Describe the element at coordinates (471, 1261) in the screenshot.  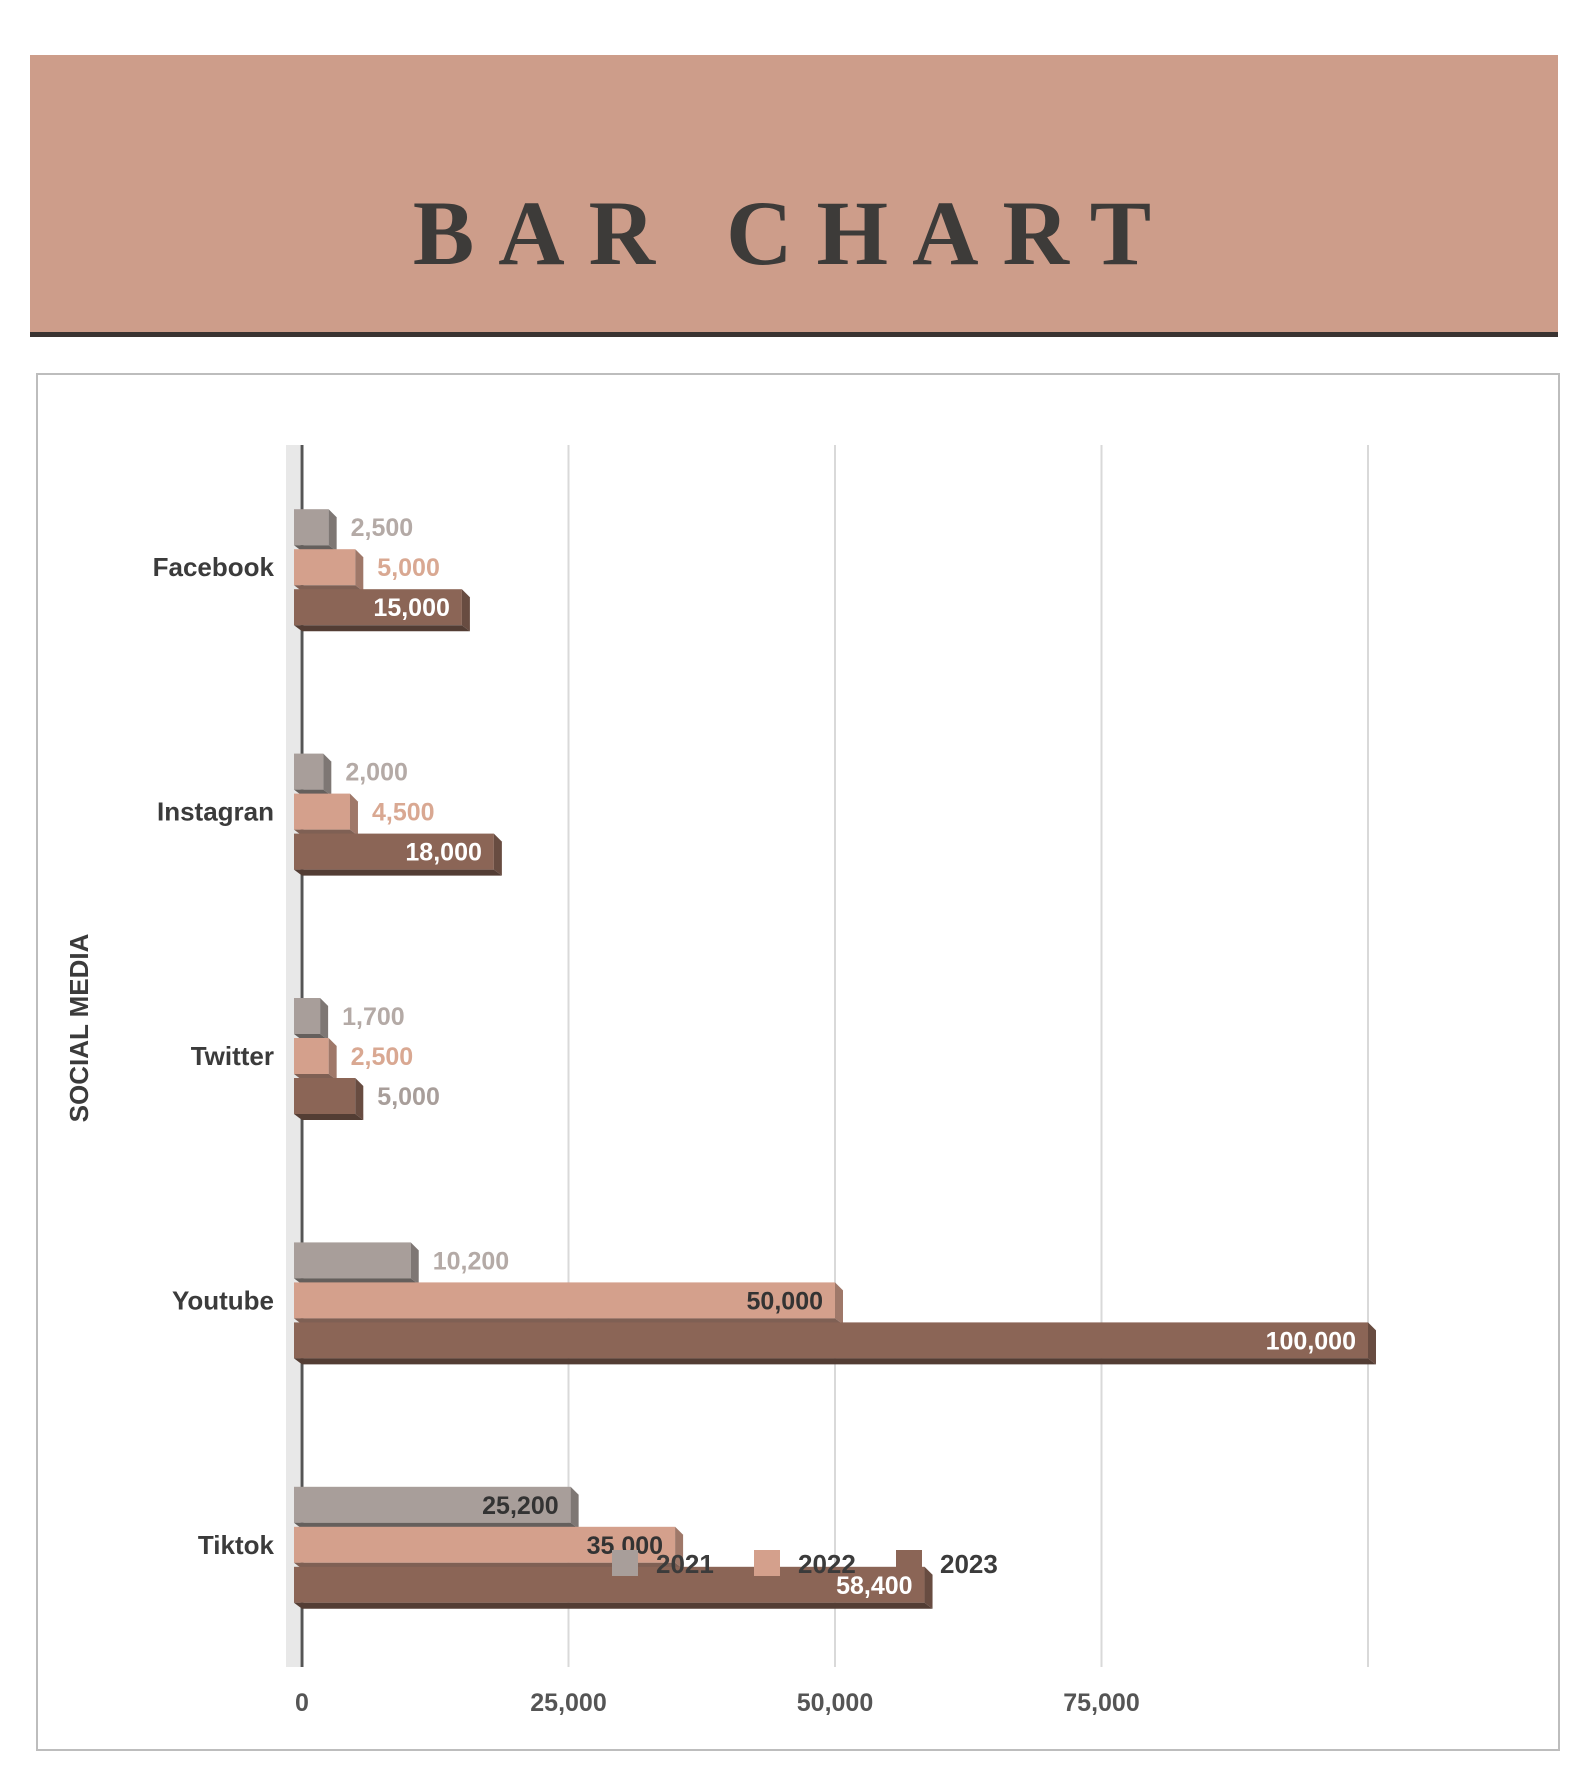
I see `data-label: 10,200` at that location.